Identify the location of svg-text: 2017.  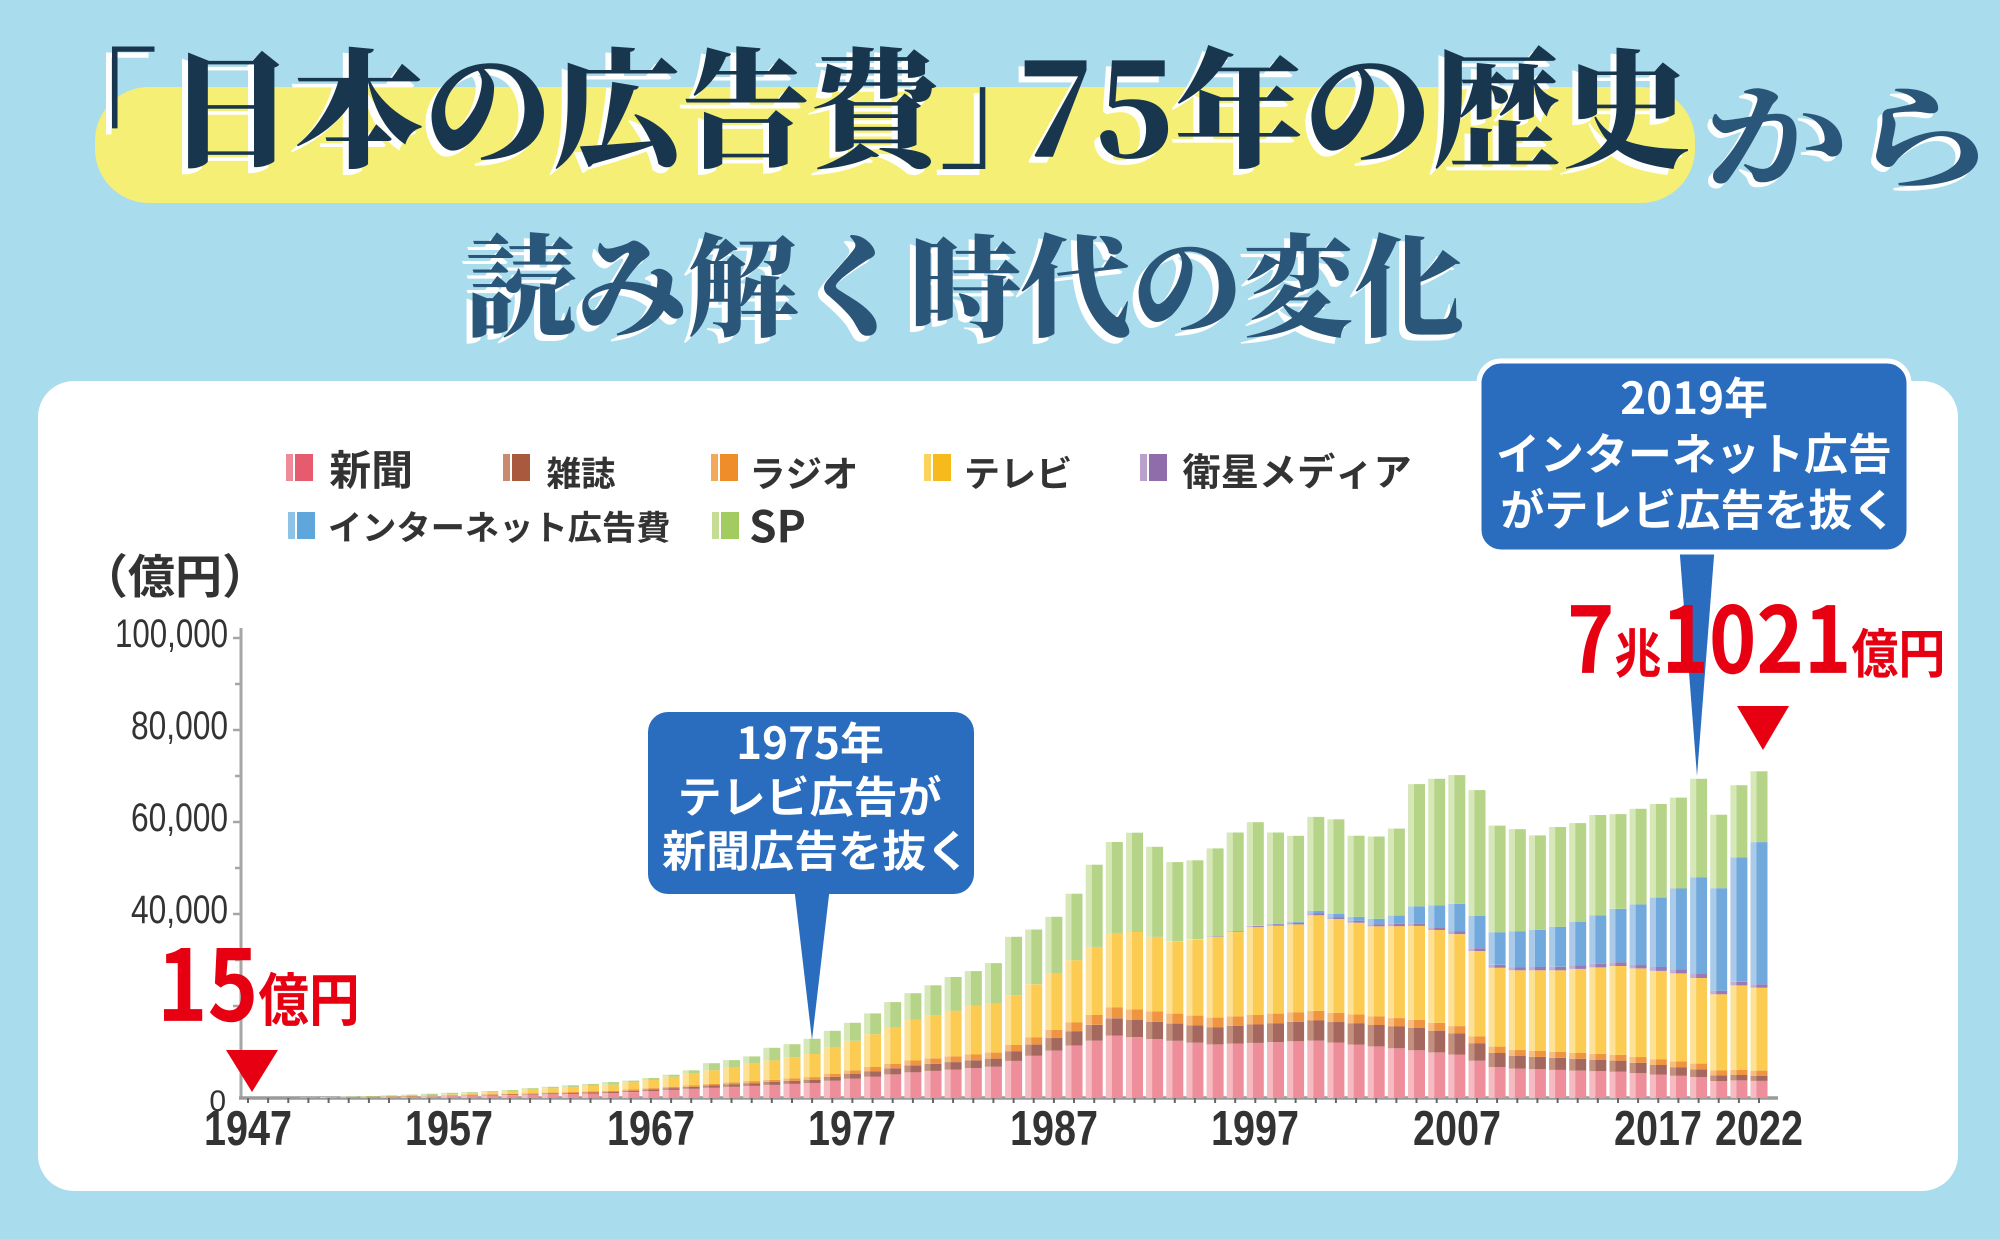
(1658, 1129).